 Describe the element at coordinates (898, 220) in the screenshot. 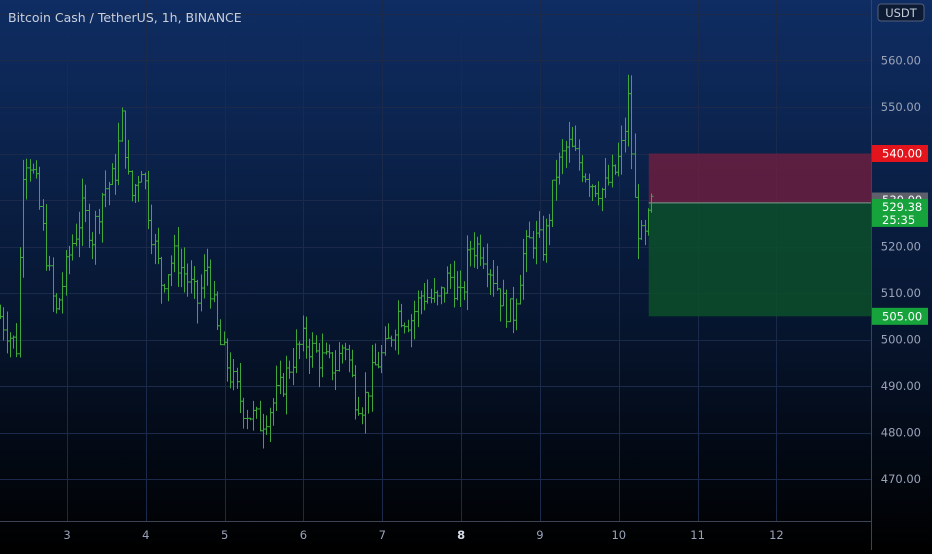

I see `bar-countdown-label: 25:35` at that location.